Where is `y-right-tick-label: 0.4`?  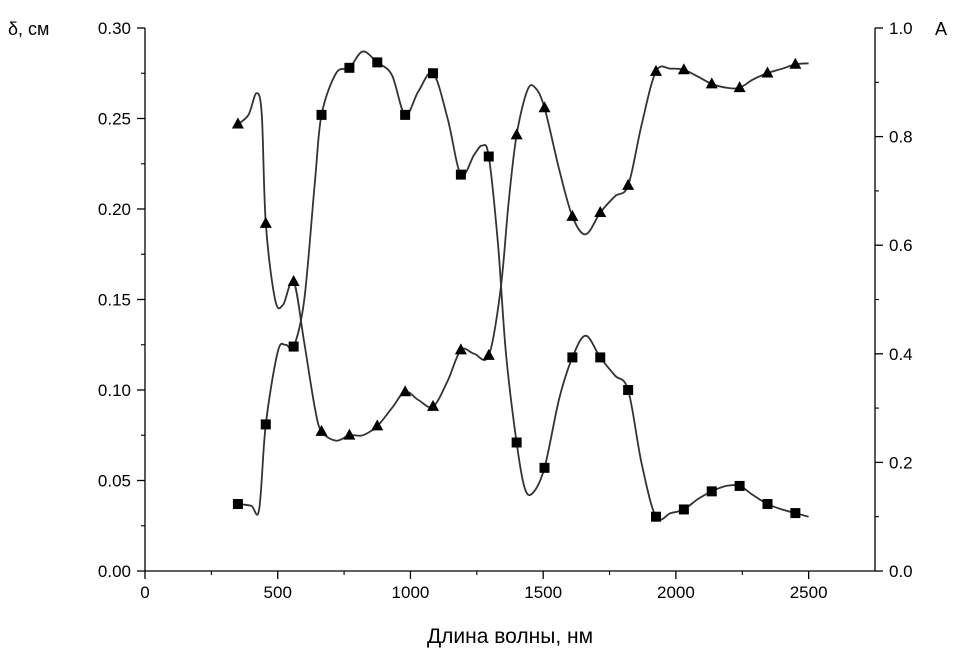
y-right-tick-label: 0.4 is located at coordinates (901, 354).